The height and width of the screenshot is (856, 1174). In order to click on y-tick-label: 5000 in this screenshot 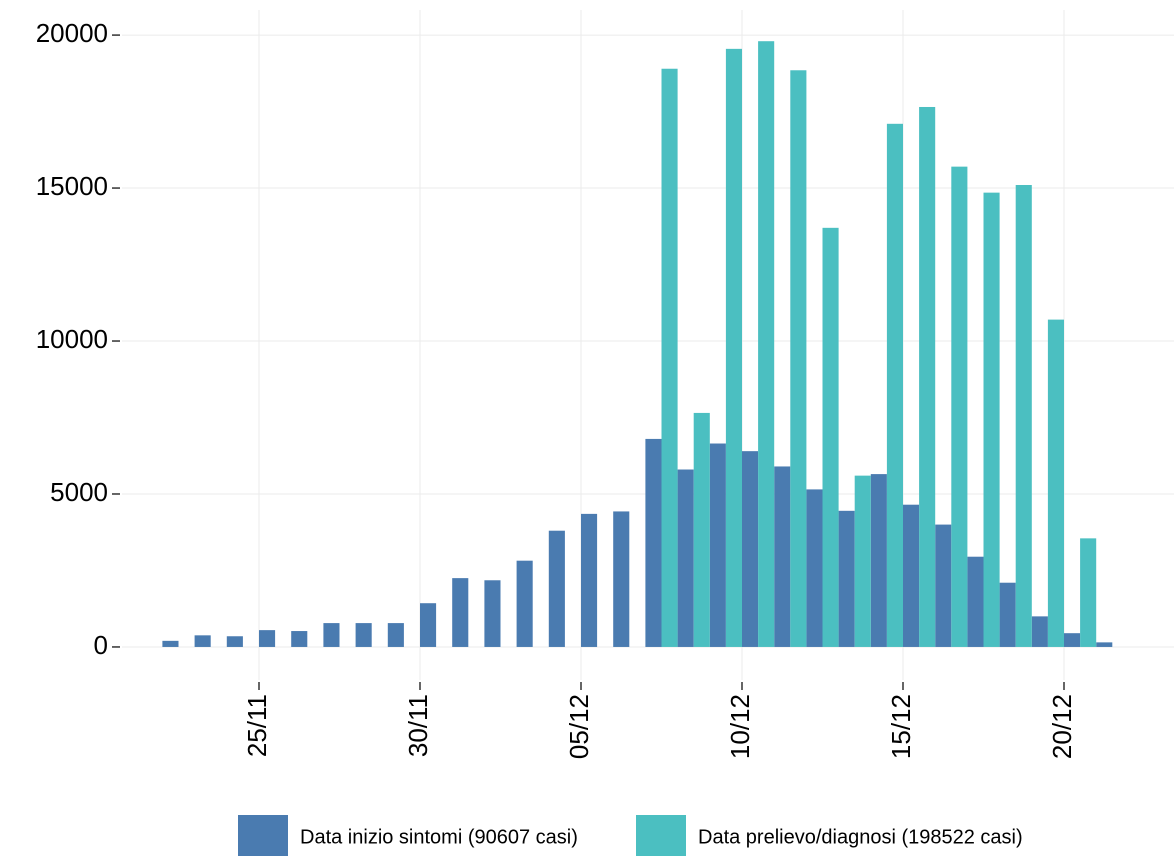, I will do `click(79, 492)`.